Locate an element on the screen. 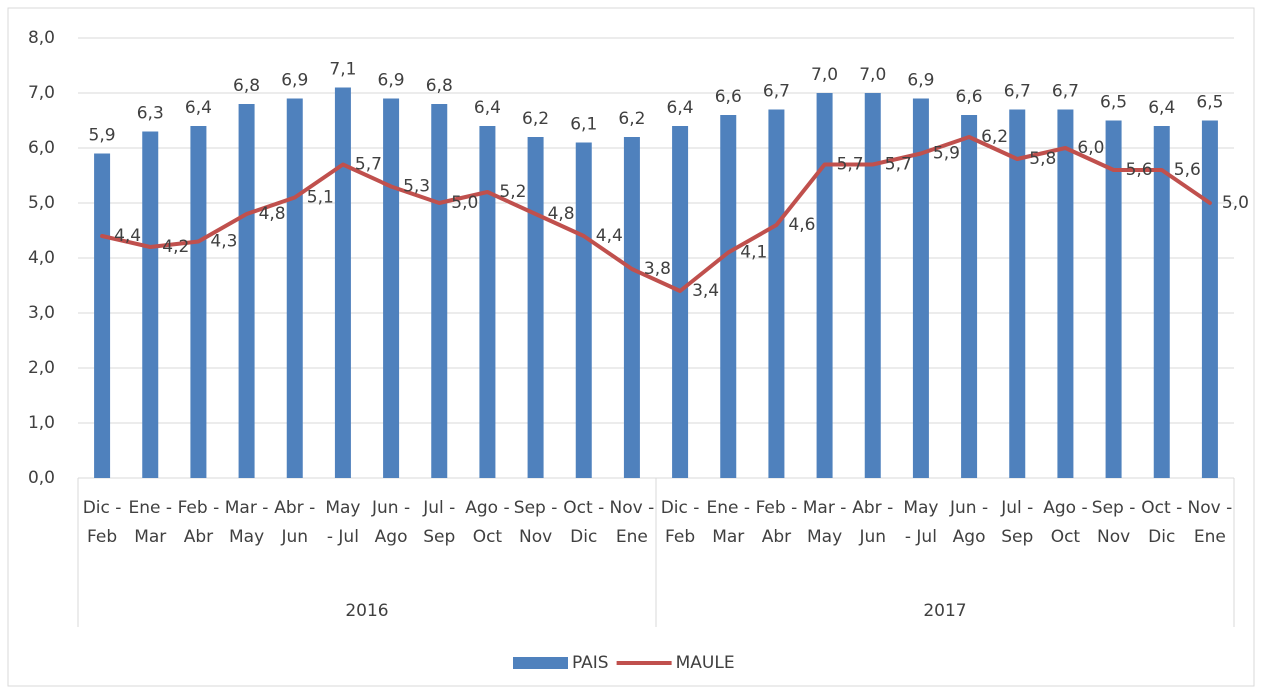 This screenshot has width=1262, height=694. line-value-label: 5,9 is located at coordinates (946, 154).